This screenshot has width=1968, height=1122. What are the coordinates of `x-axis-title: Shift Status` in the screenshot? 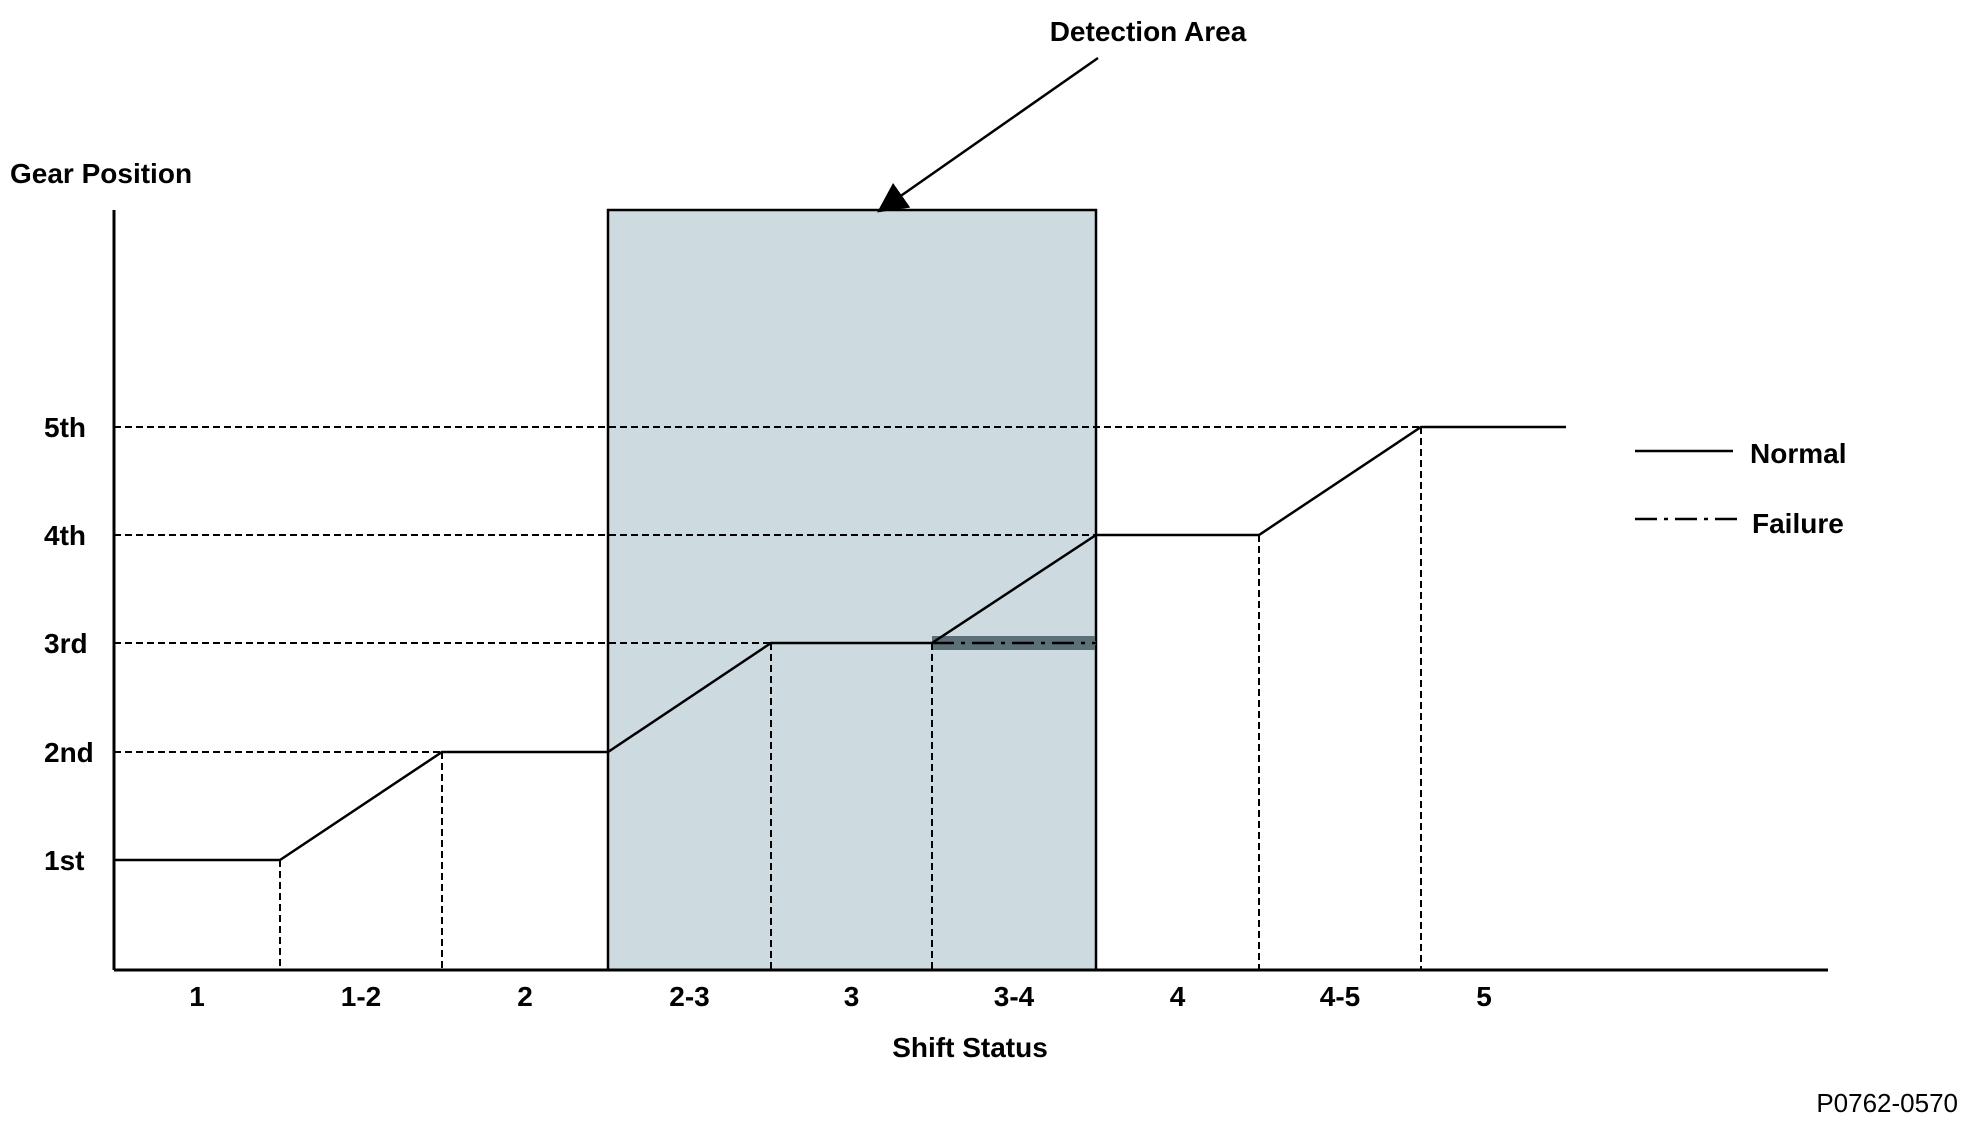 It's located at (970, 1047).